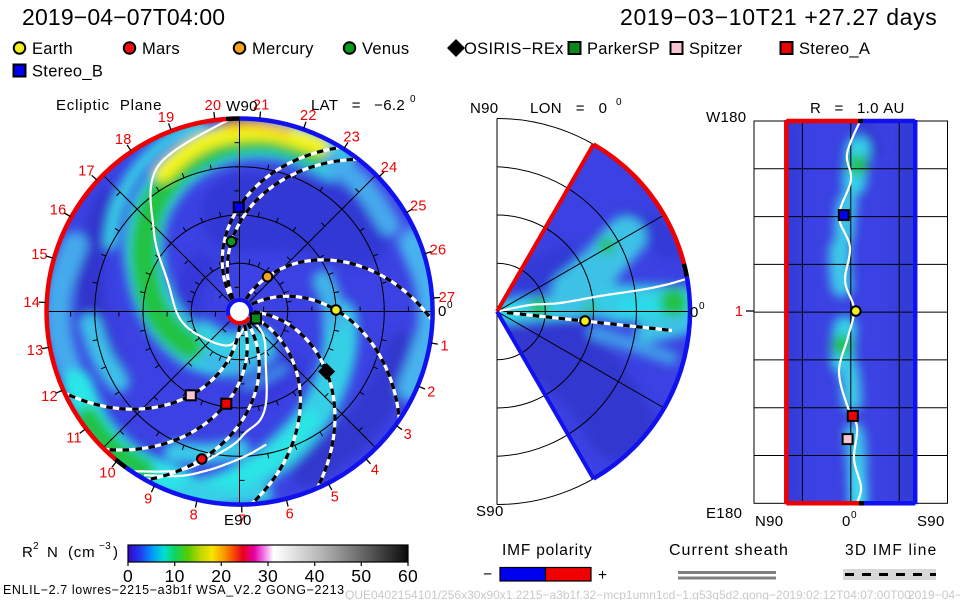 This screenshot has height=600, width=960. What do you see at coordinates (308, 116) in the screenshot?
I see `svg-text: 22` at bounding box center [308, 116].